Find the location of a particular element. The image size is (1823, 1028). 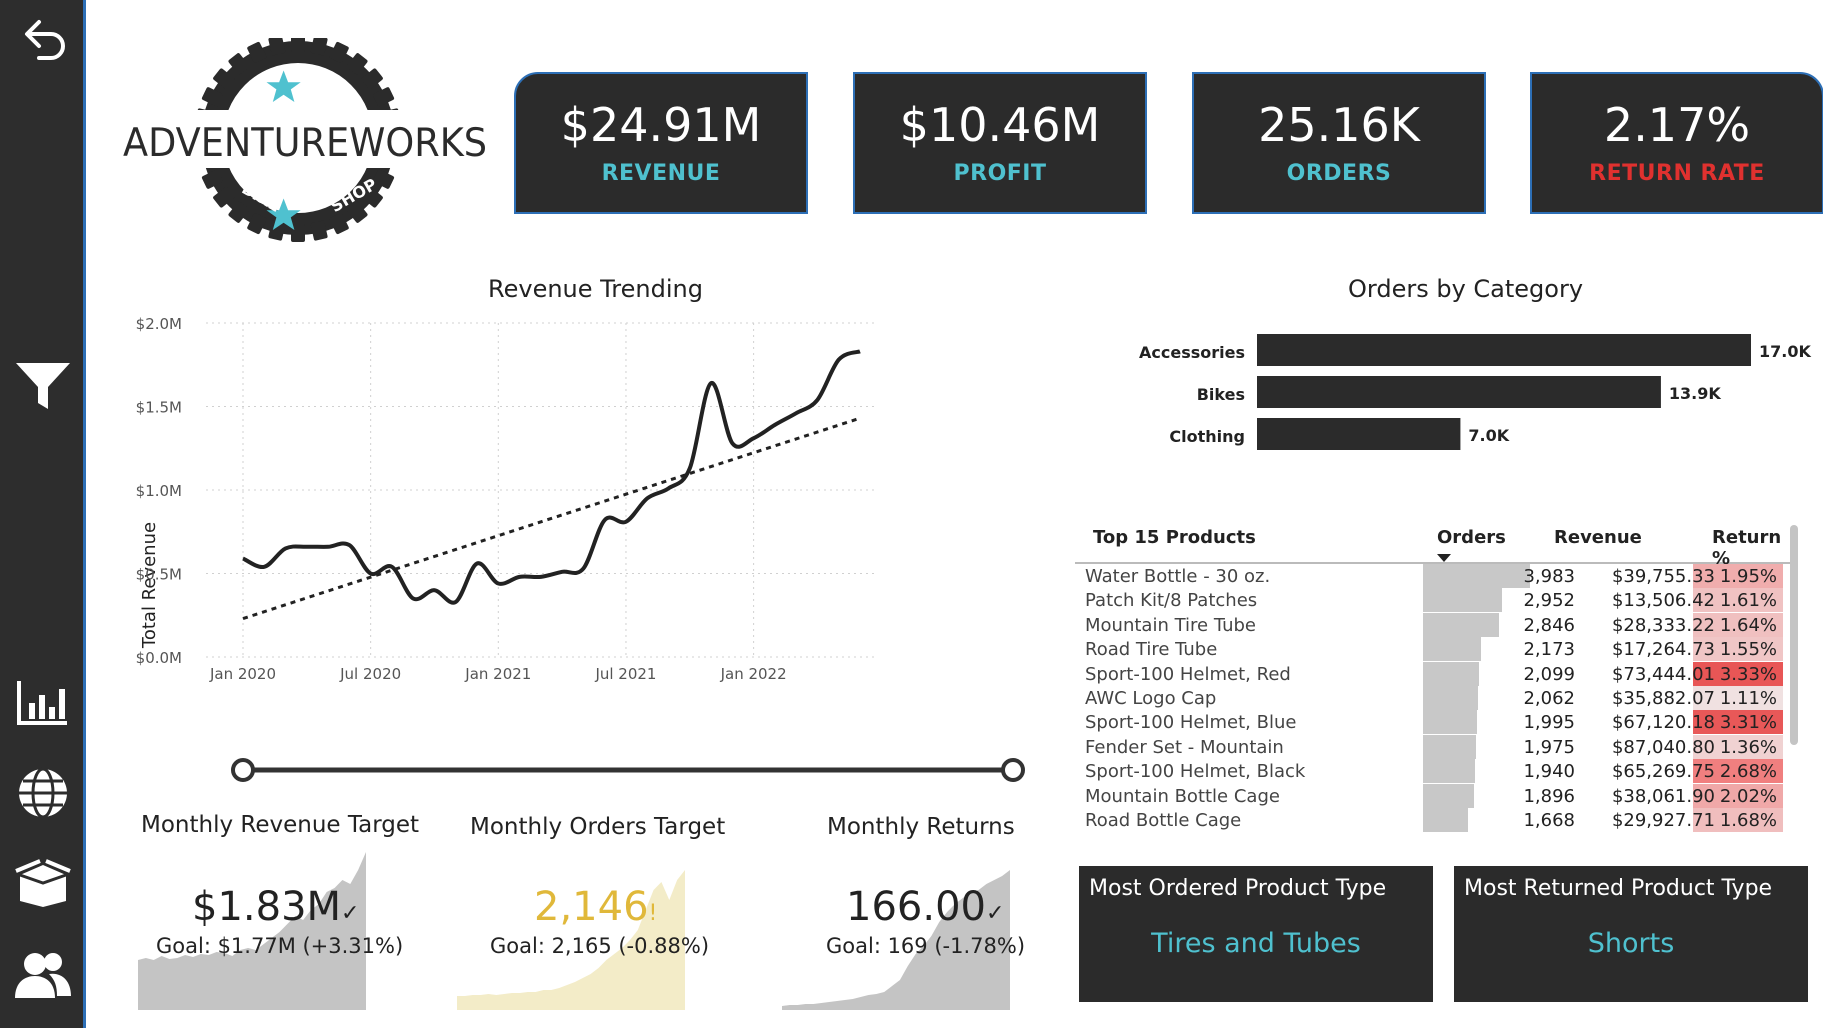

category-label: Clothing is located at coordinates (1207, 436).